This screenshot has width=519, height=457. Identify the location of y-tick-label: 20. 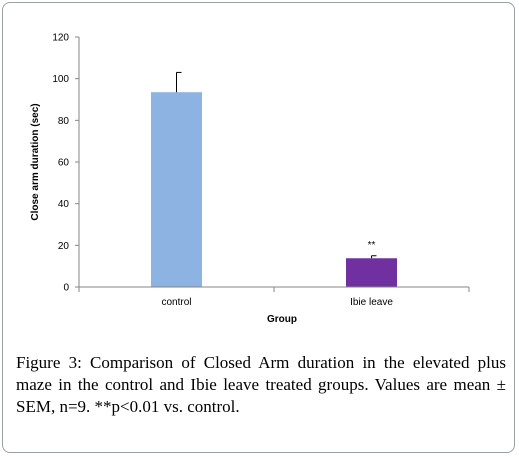
(64, 246).